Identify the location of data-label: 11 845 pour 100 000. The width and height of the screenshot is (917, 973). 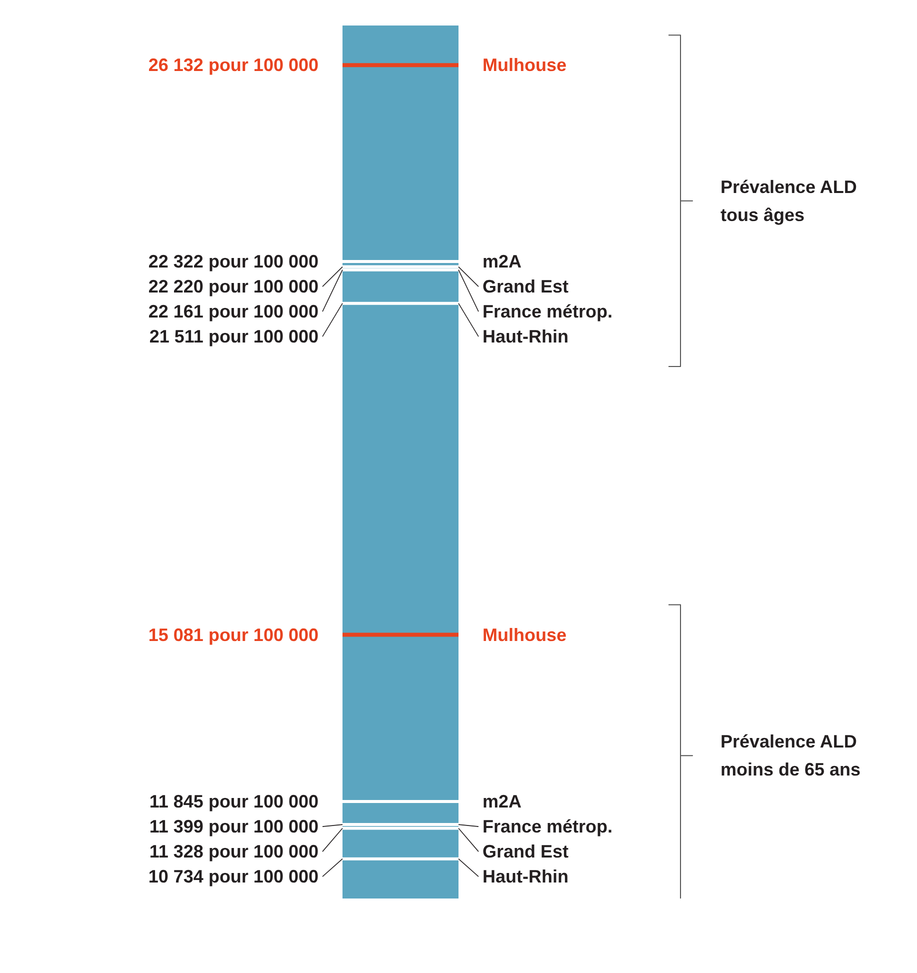
(234, 802).